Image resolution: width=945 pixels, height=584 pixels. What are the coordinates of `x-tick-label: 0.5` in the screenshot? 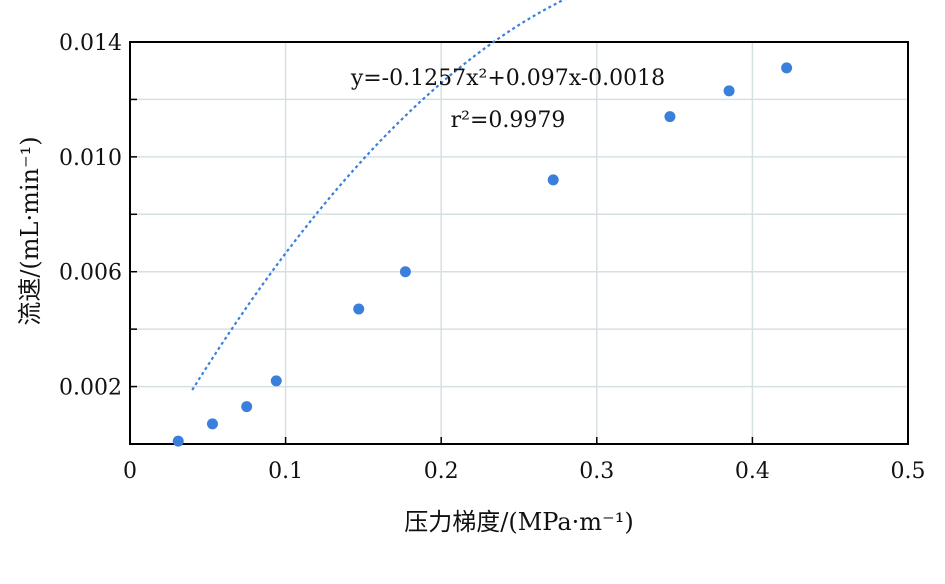 It's located at (908, 471).